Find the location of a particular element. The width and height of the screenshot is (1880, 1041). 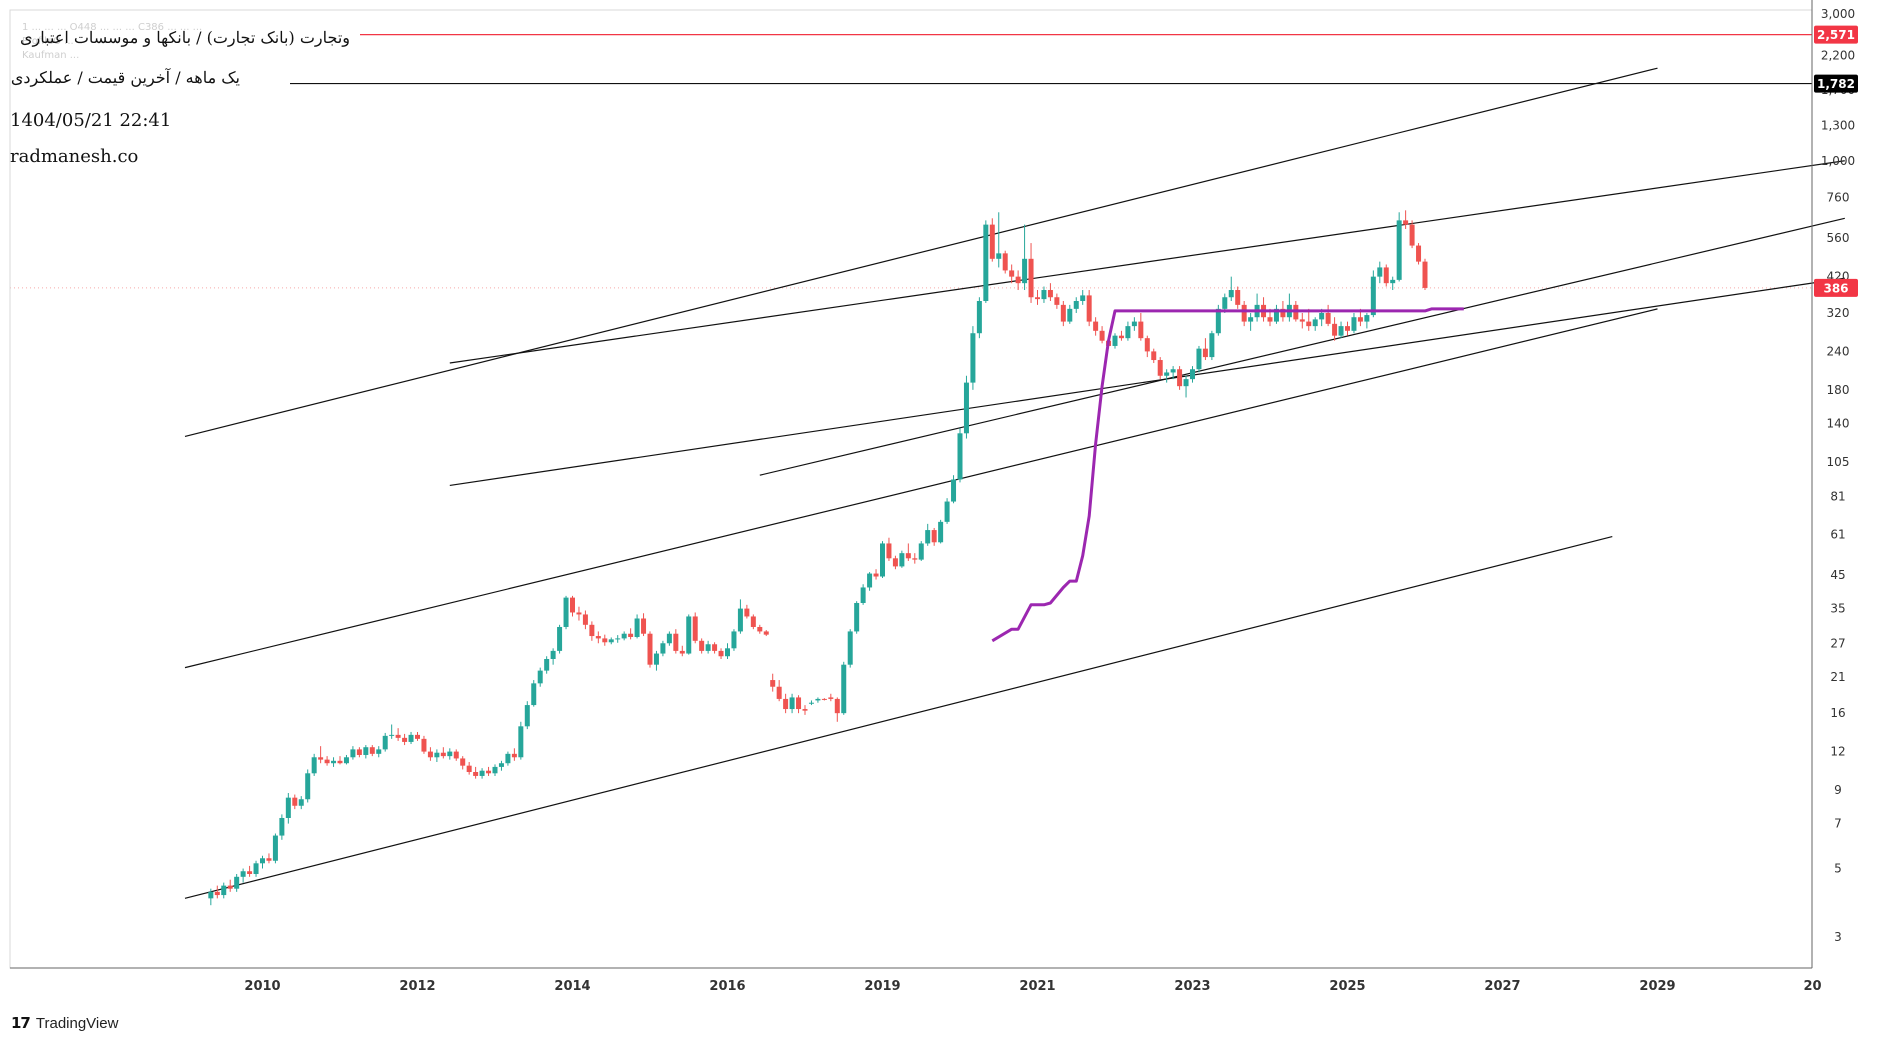

y-tick-label: 16 is located at coordinates (1837, 713).